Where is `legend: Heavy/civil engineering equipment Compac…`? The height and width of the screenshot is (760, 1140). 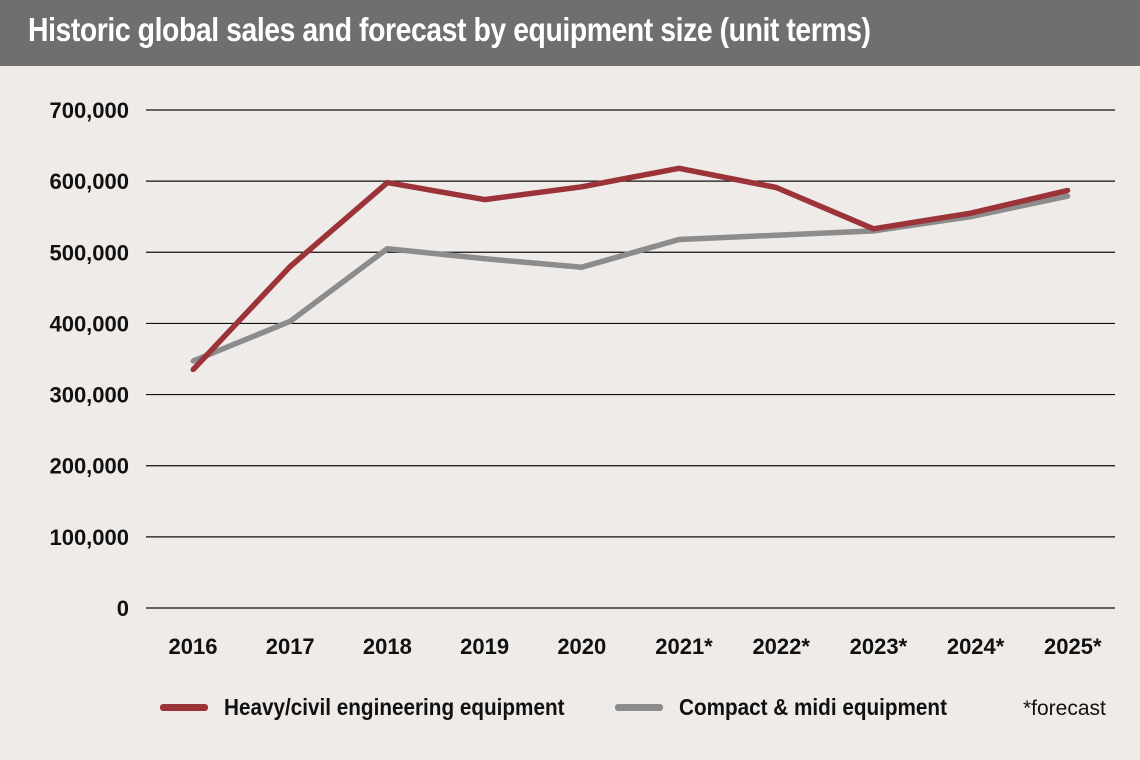
legend: Heavy/civil engineering equipment Compac… is located at coordinates (570, 711).